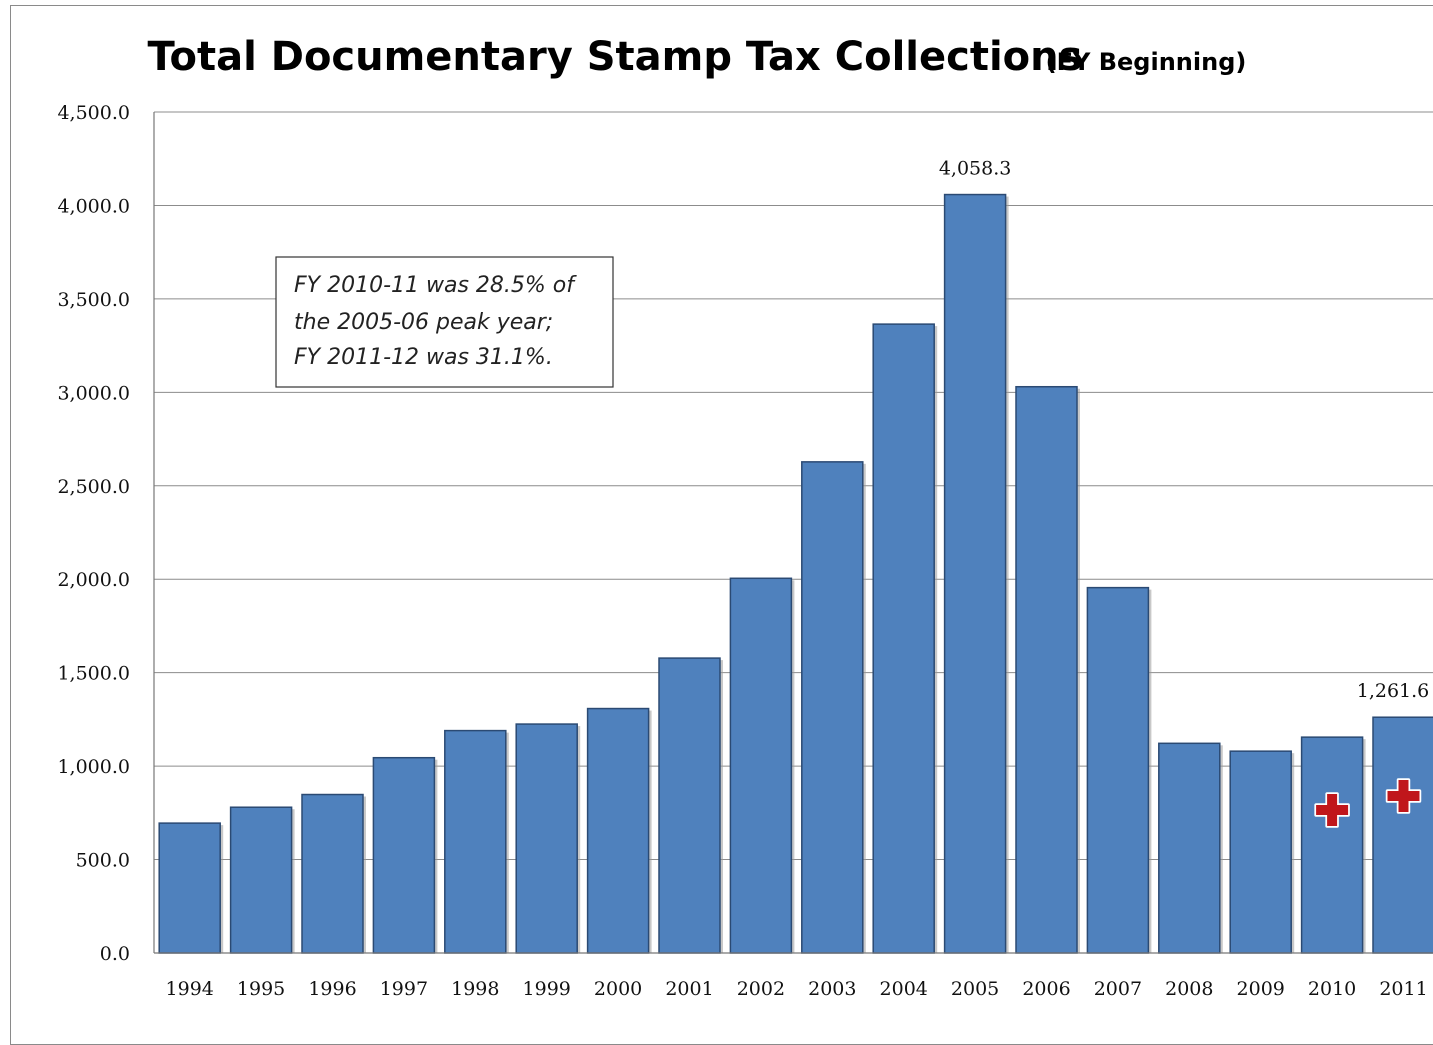  Describe the element at coordinates (404, 855) in the screenshot. I see `bar-1997` at that location.